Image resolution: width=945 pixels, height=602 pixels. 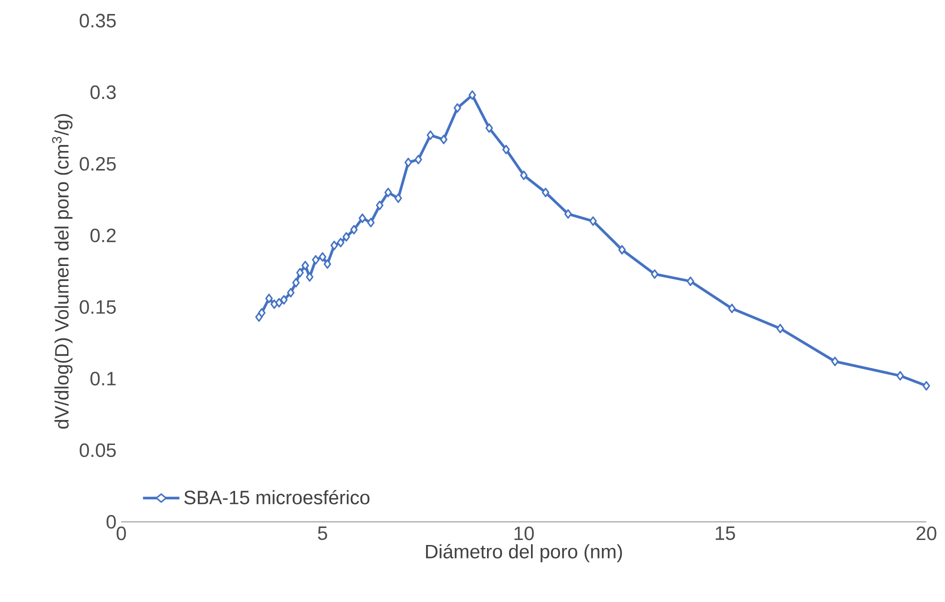 I want to click on y-tick-label: 0, so click(x=111, y=522).